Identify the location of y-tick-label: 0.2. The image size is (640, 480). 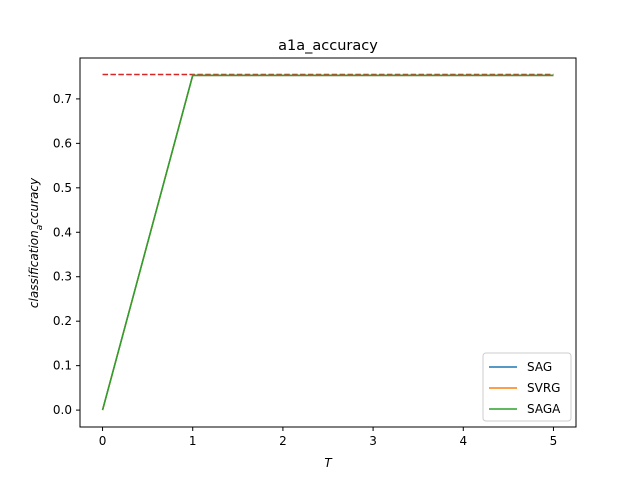
(62, 321).